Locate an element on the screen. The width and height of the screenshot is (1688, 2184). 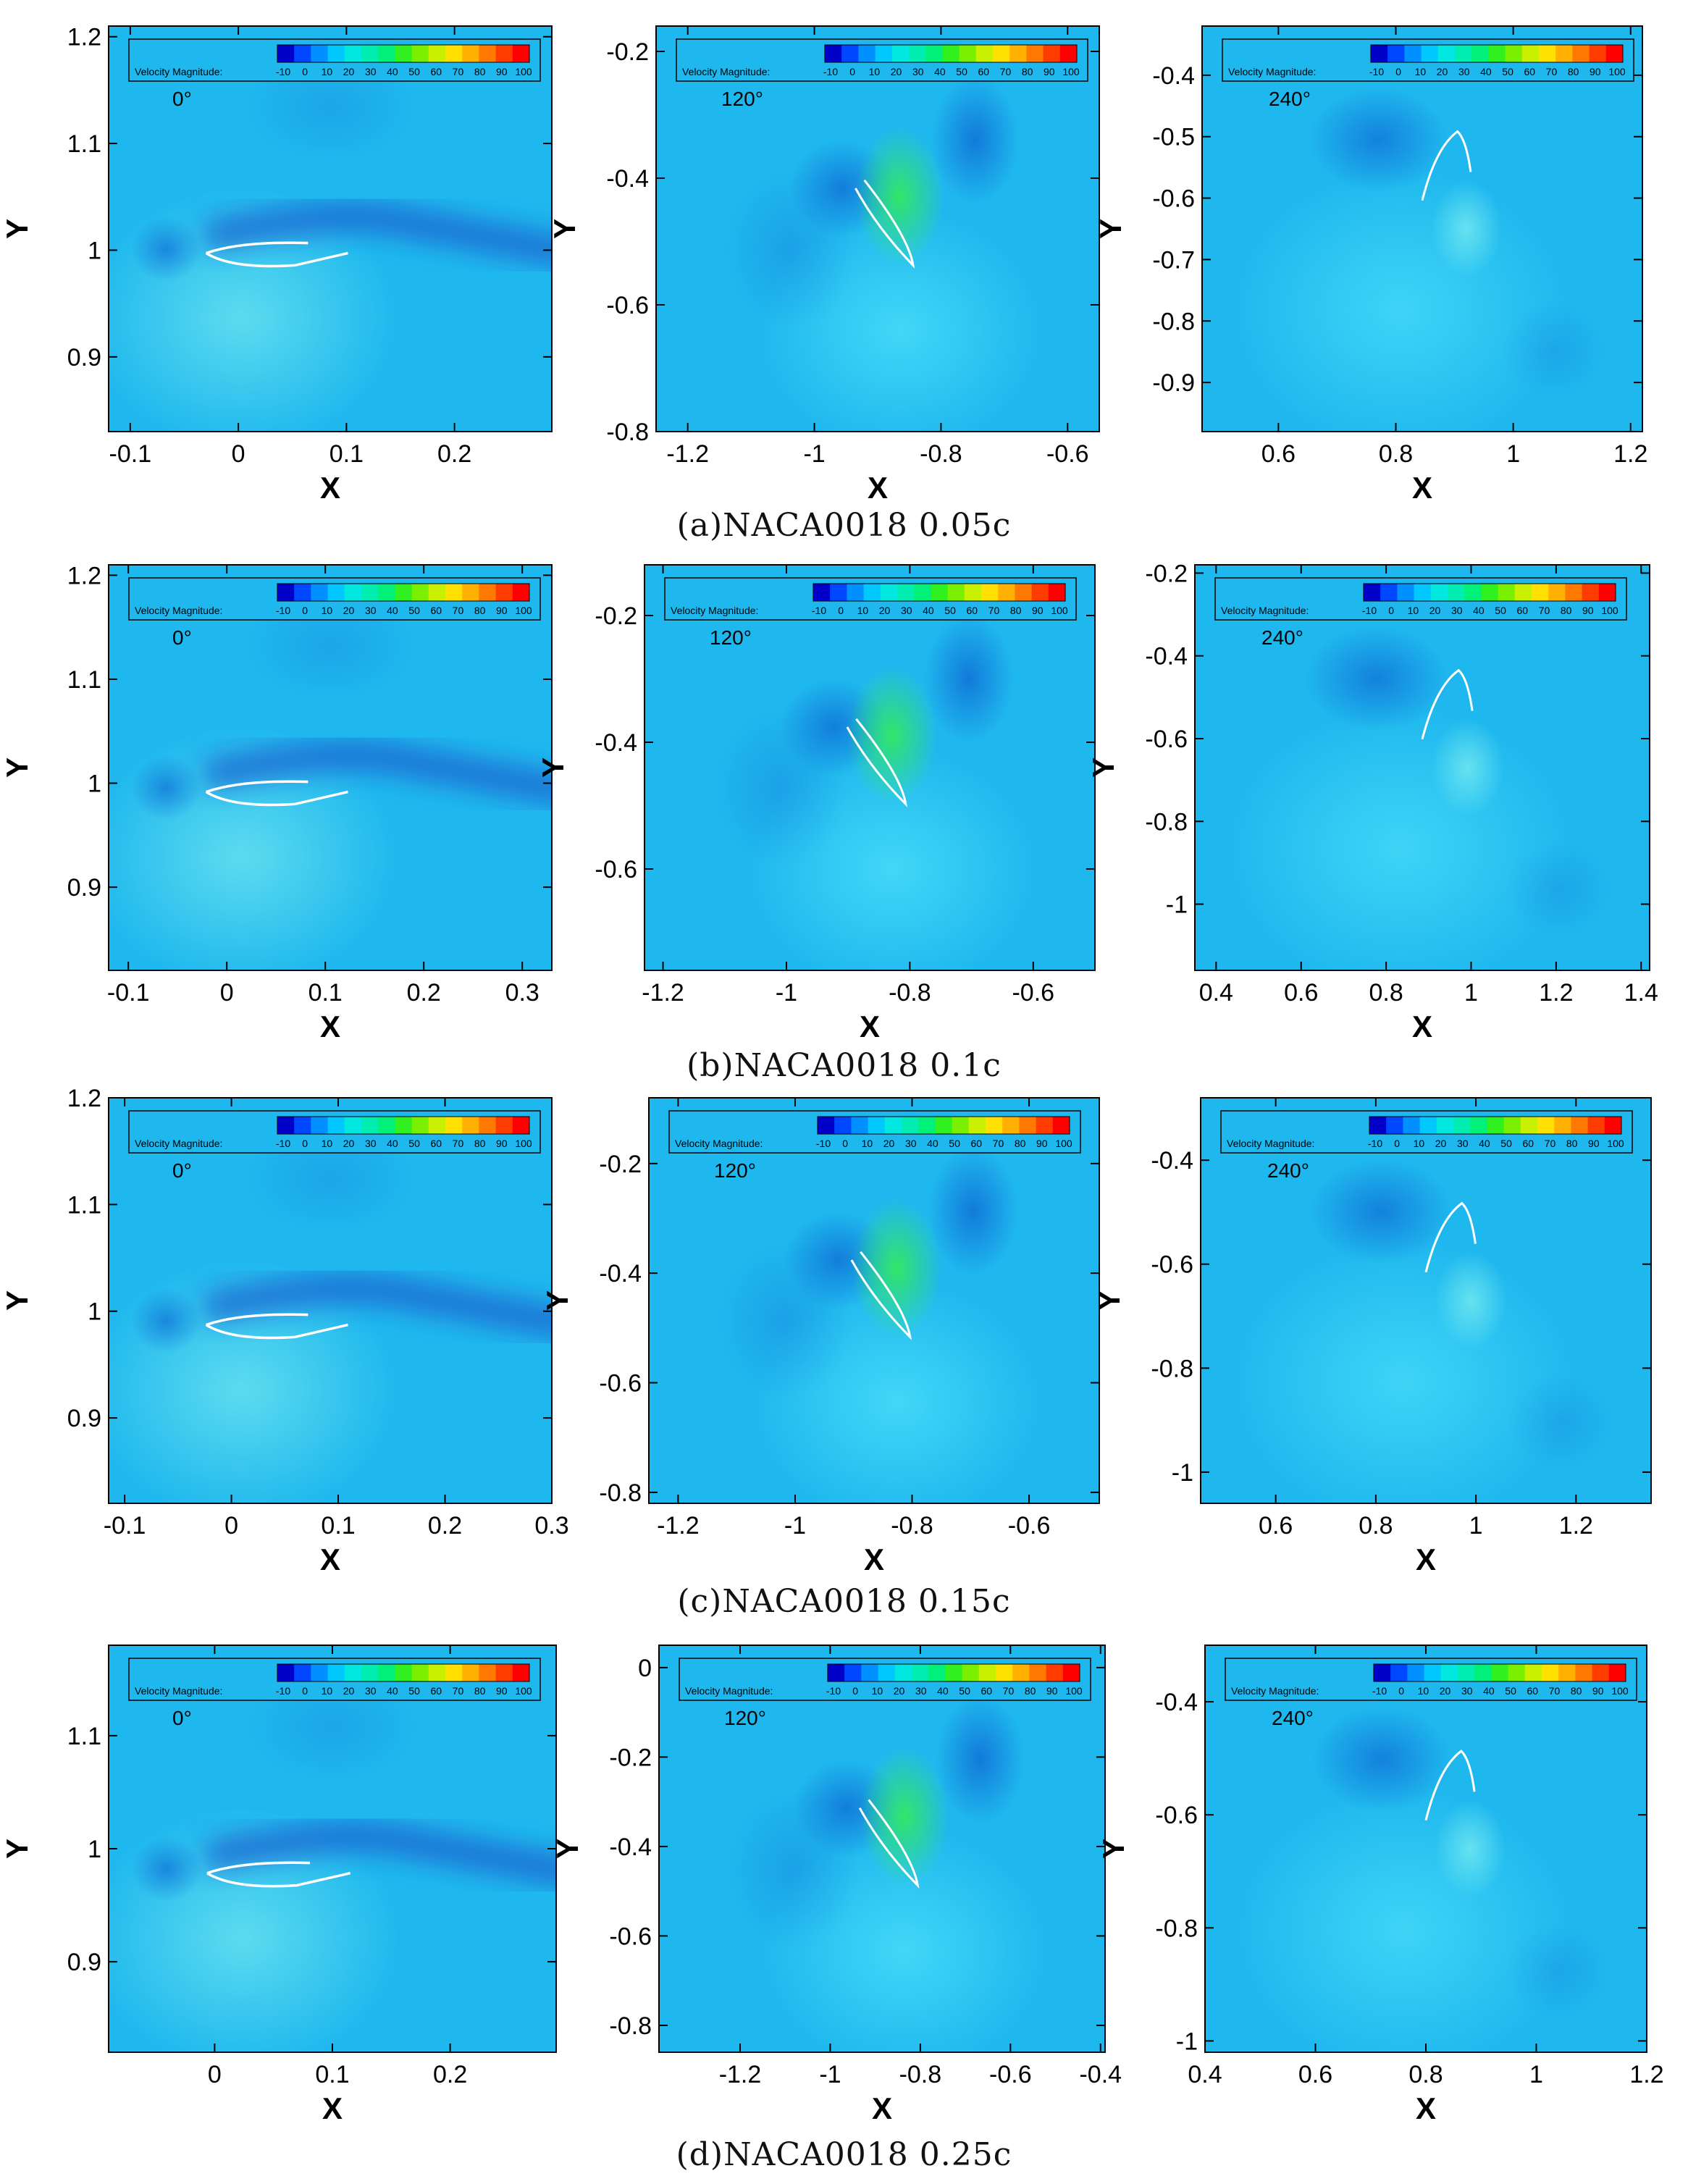
high-velocity-region is located at coordinates (896, 1268).